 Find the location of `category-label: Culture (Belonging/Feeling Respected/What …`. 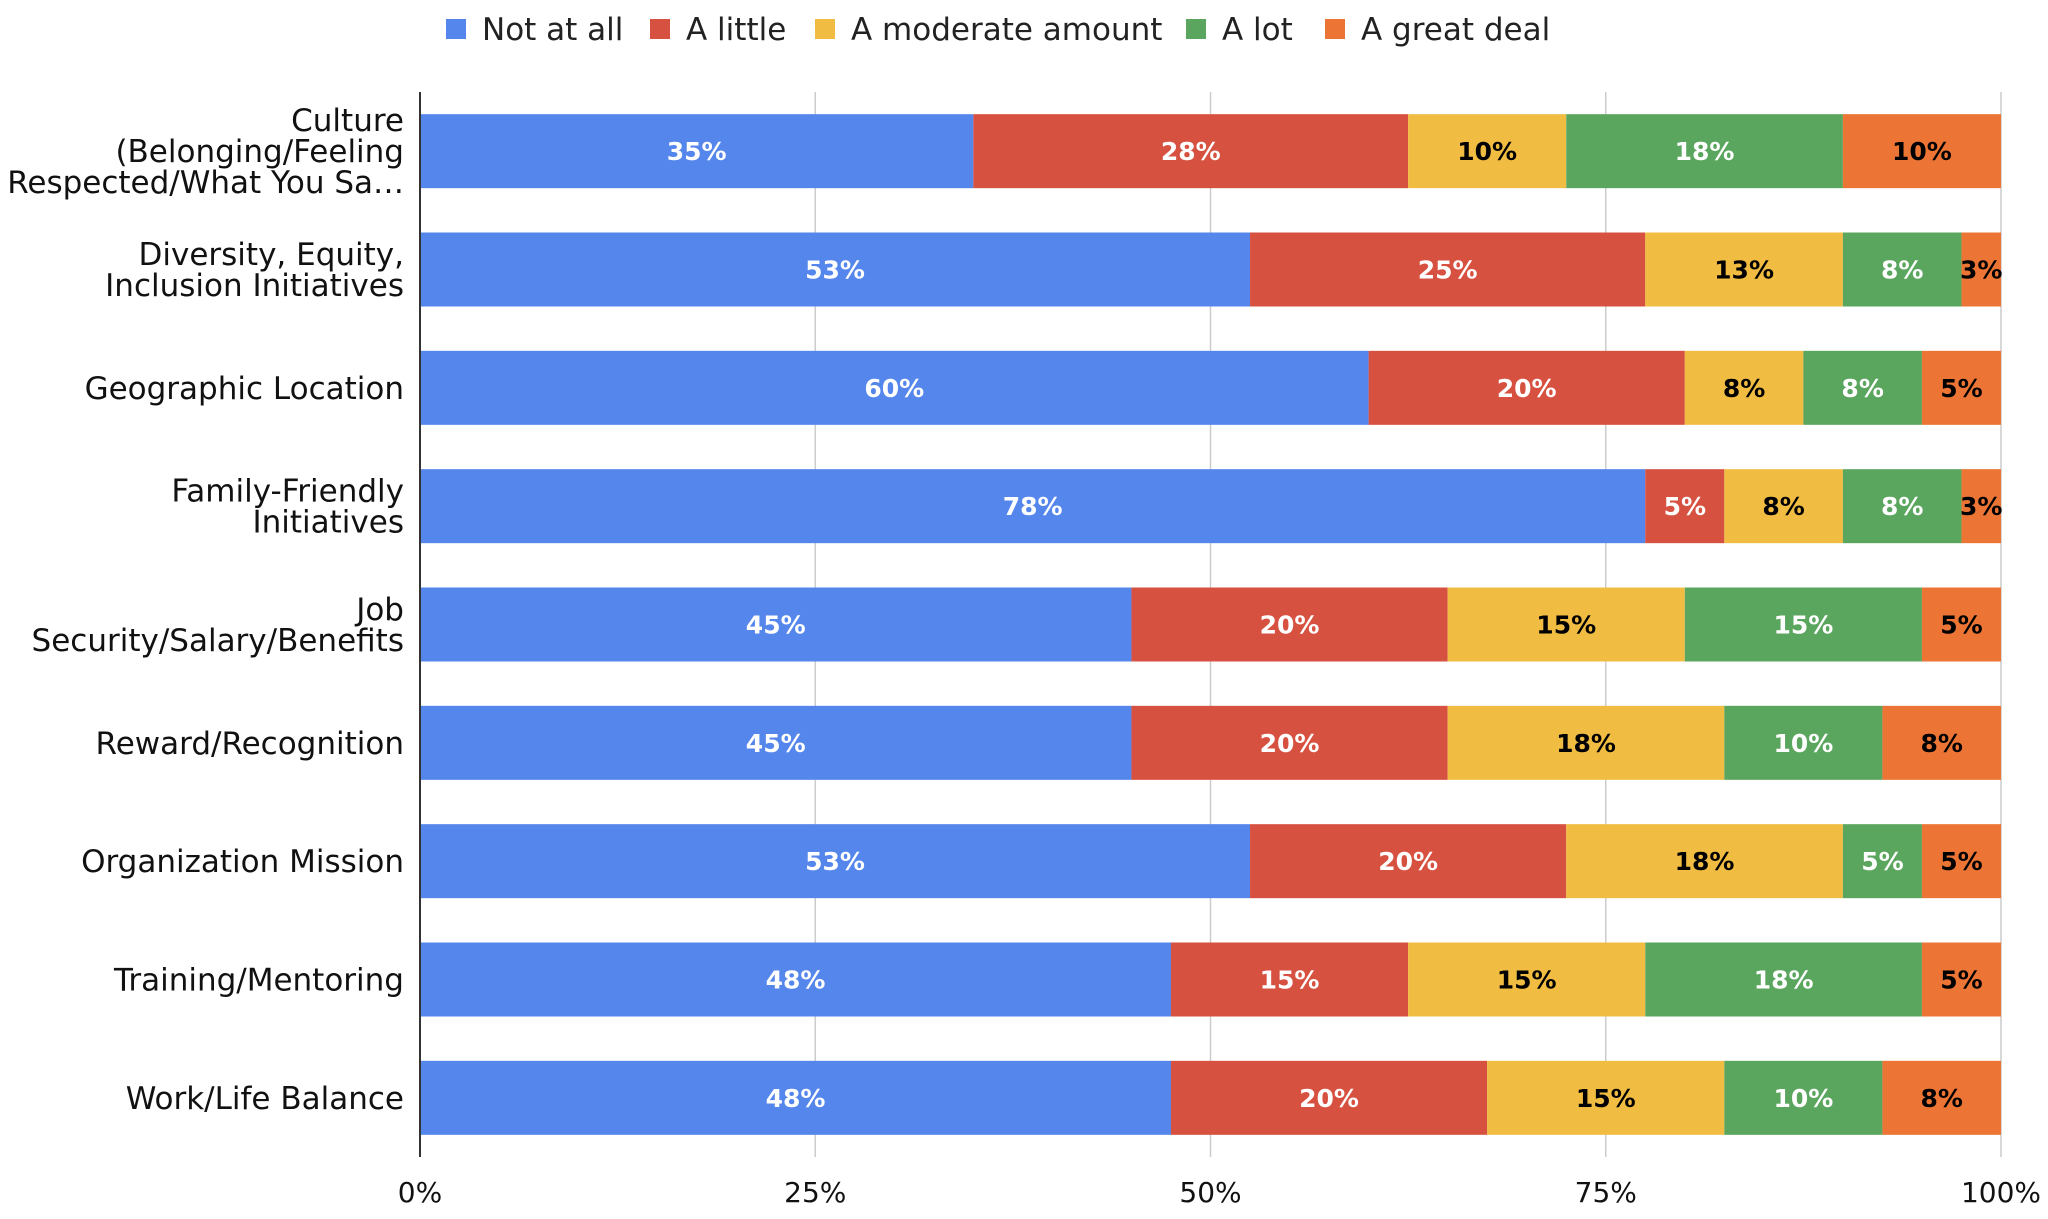

category-label: Culture (Belonging/Feeling Respected/What … is located at coordinates (205, 152).